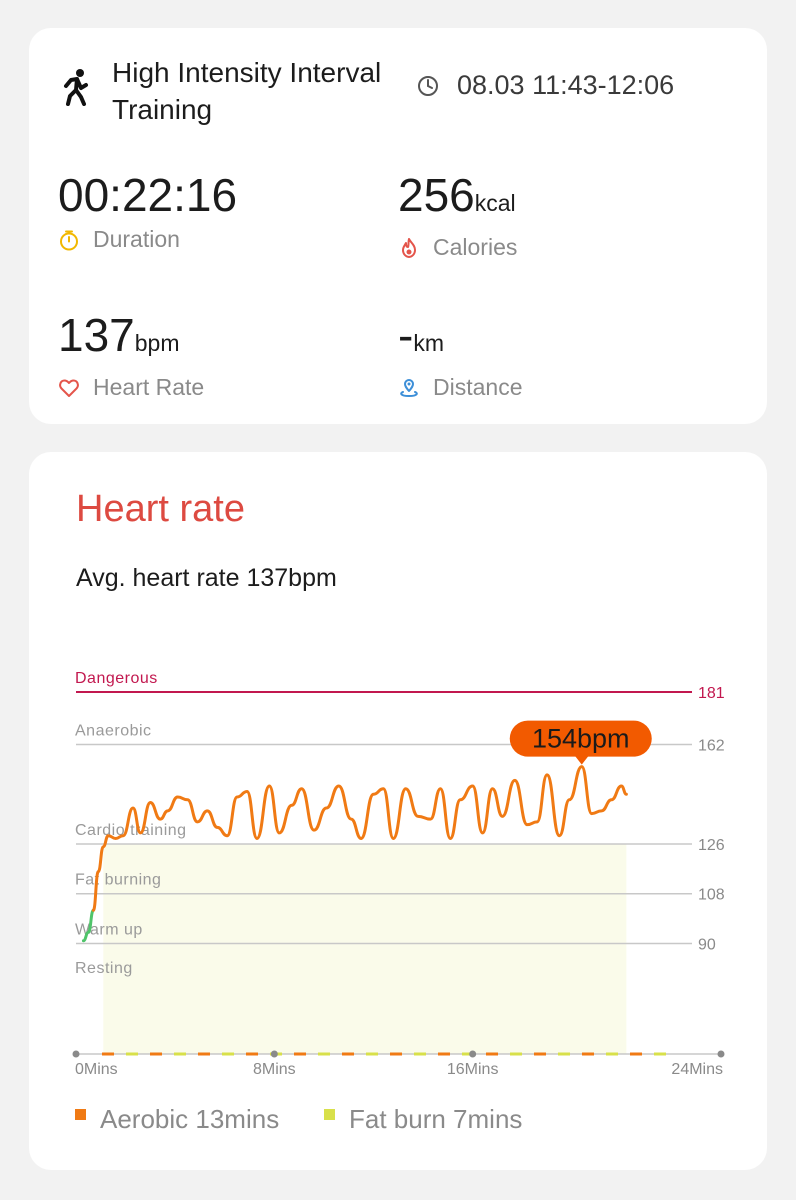  Describe the element at coordinates (428, 343) in the screenshot. I see `distance-unit: km` at that location.